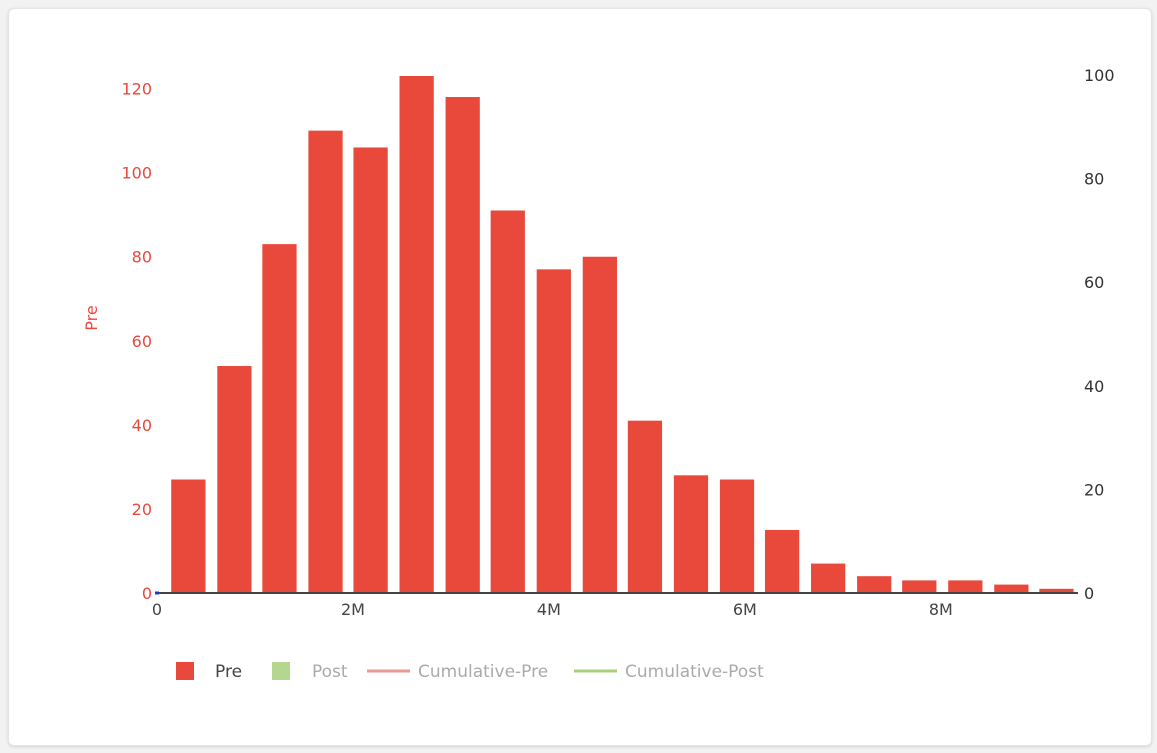  I want to click on x-tick-label: 0, so click(157, 609).